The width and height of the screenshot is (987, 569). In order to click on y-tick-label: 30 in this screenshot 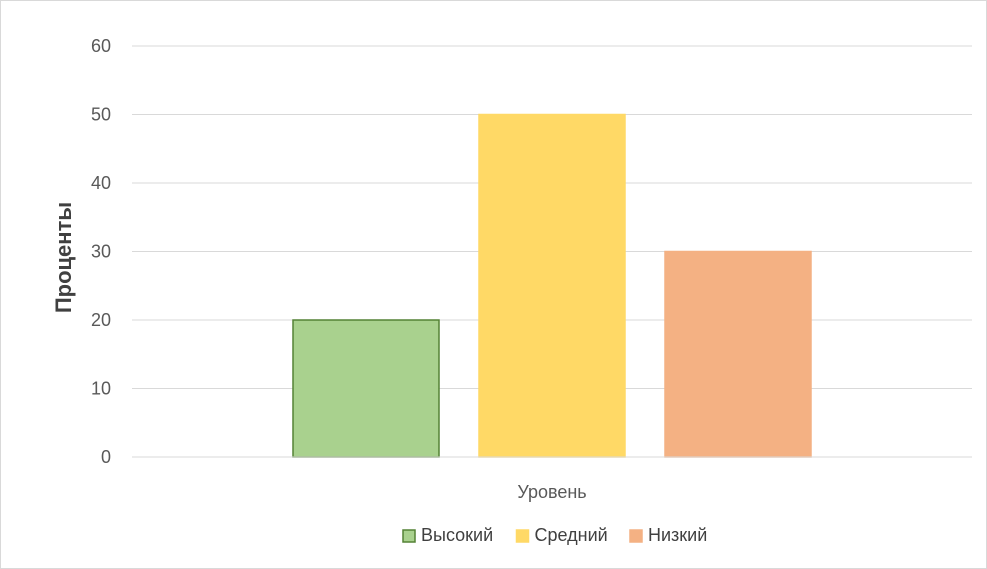, I will do `click(101, 252)`.